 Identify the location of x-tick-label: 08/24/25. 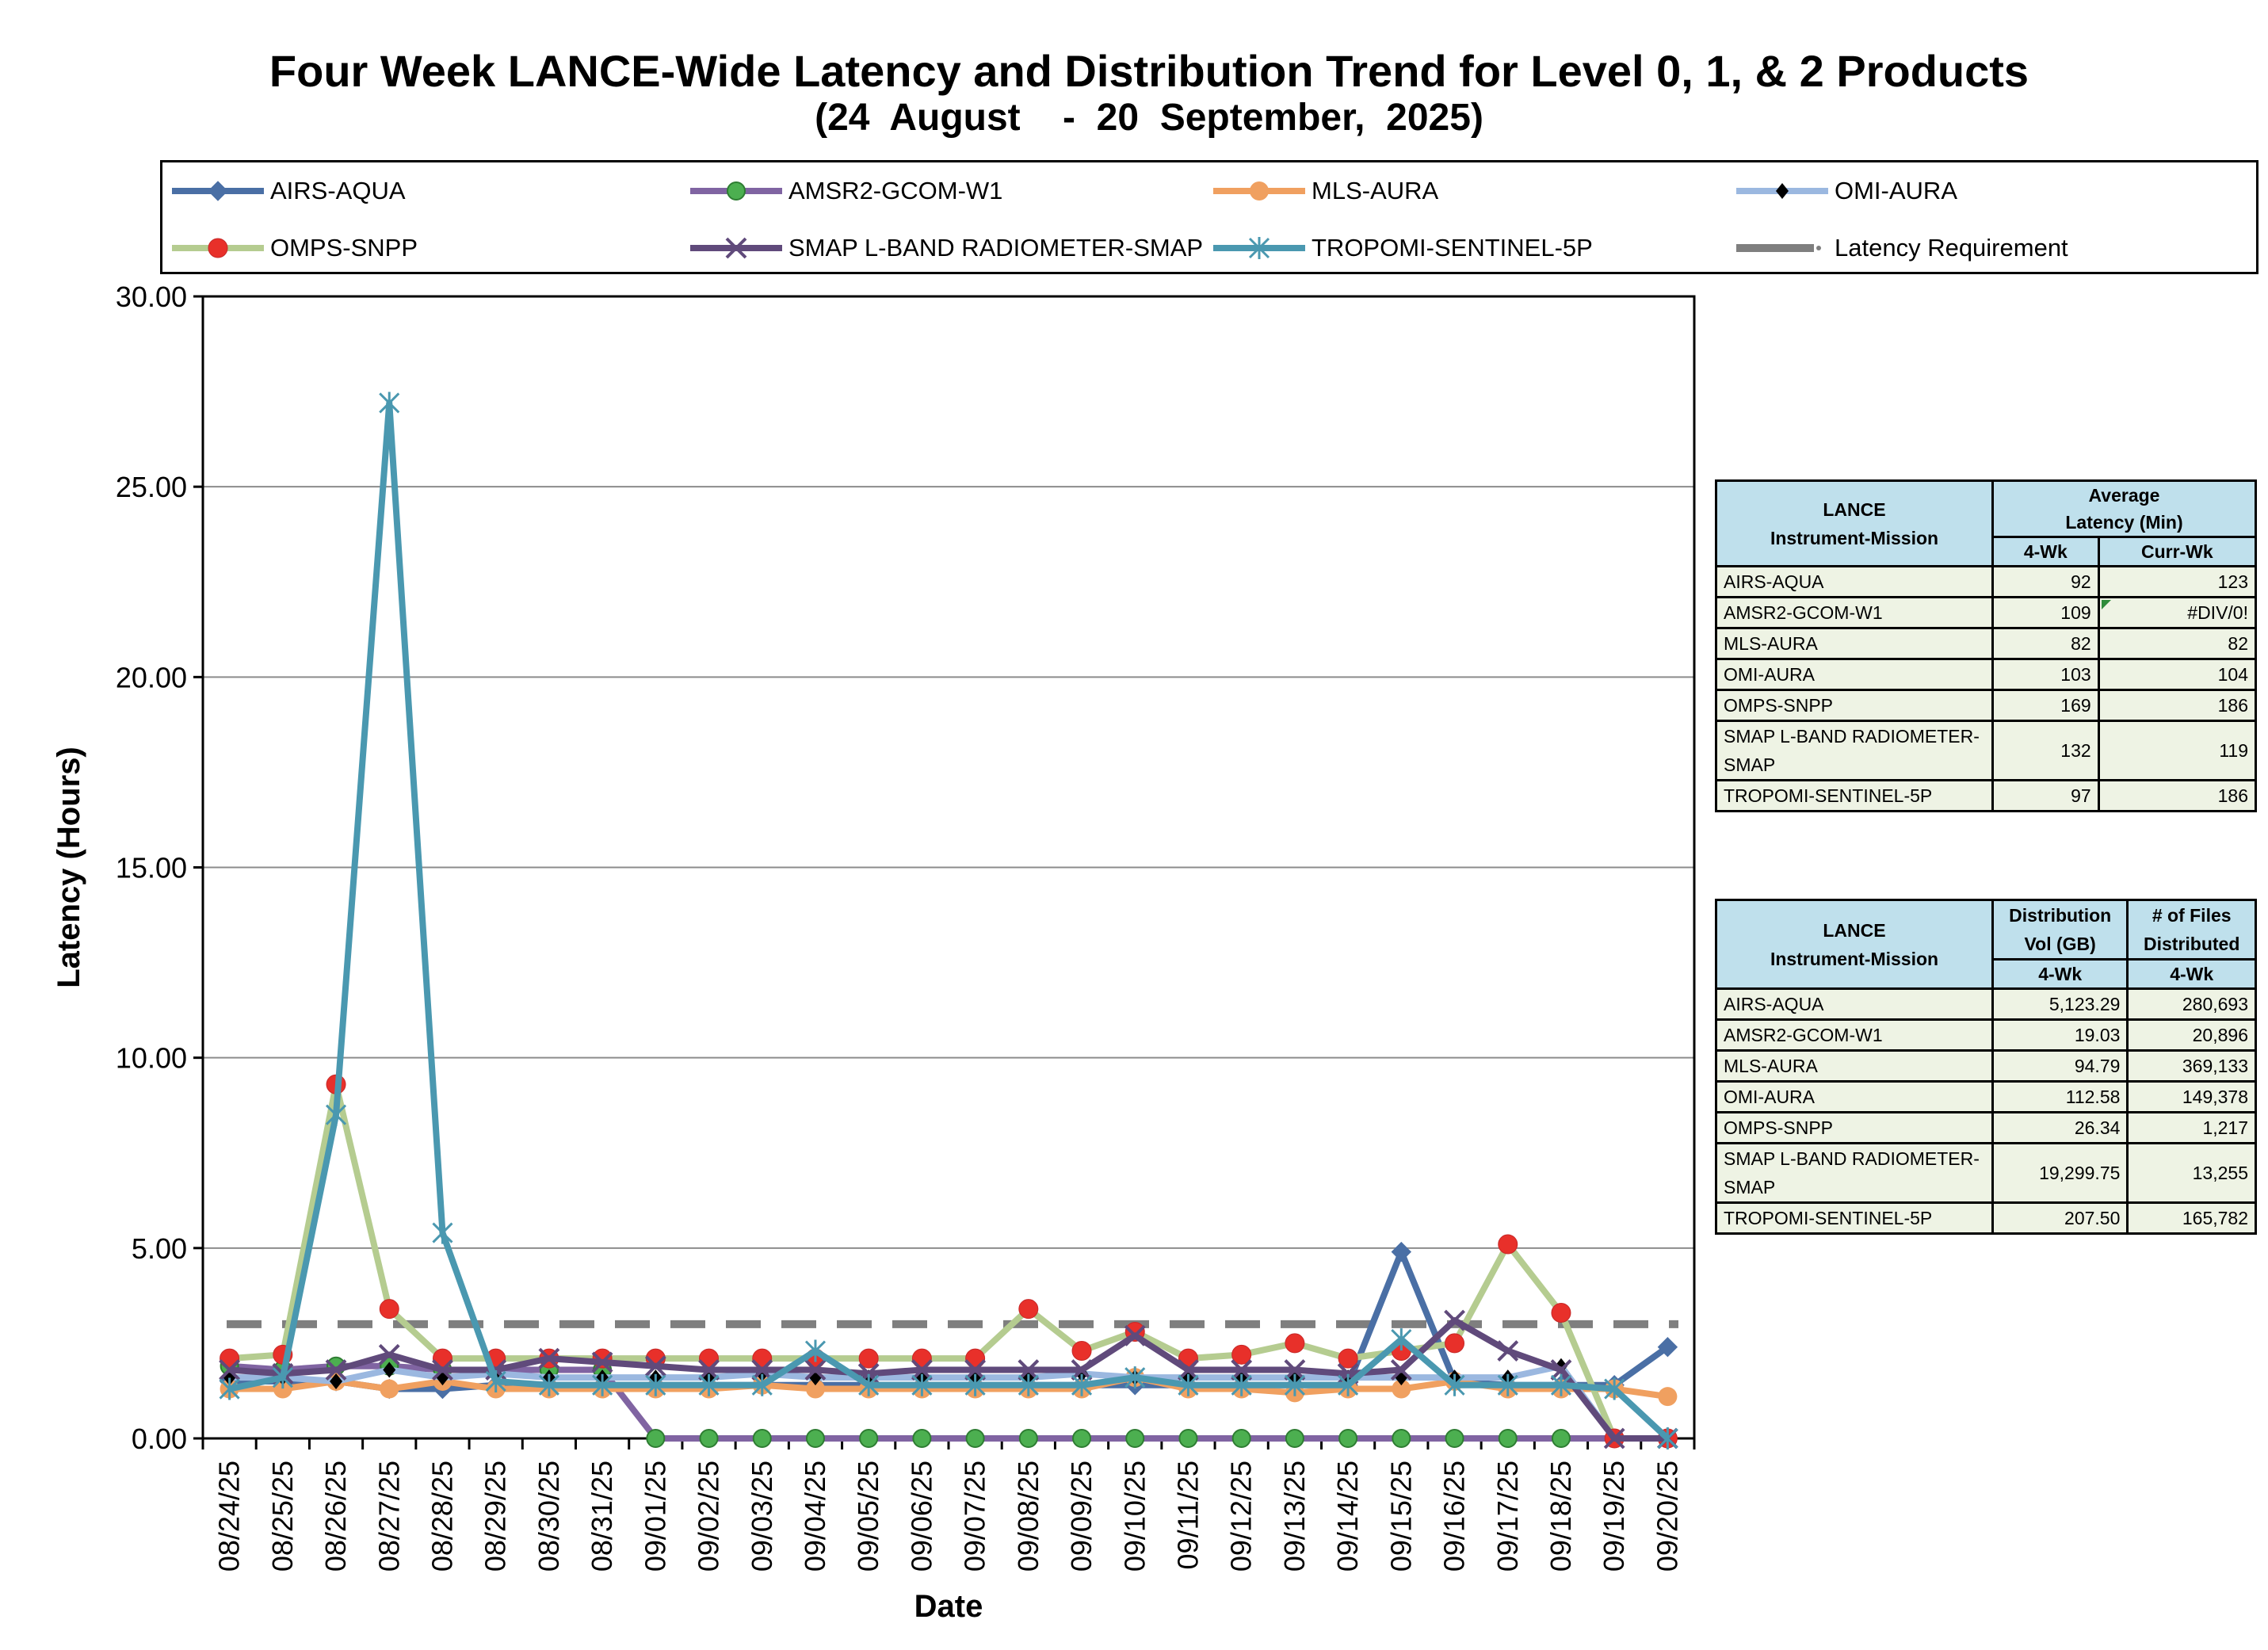
(229, 1516).